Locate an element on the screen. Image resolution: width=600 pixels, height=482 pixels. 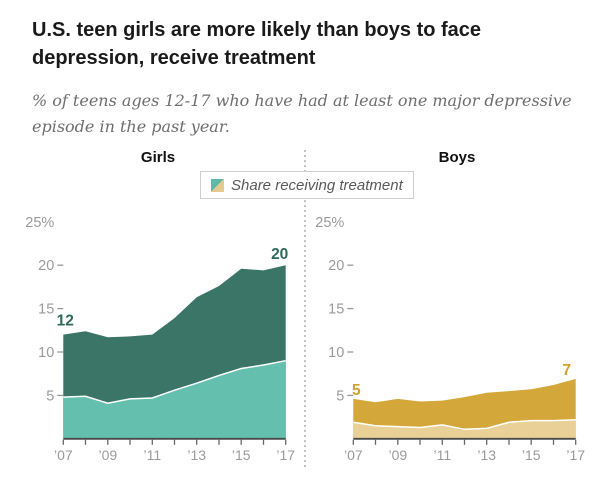
panel-header-boys: Boys is located at coordinates (457, 157).